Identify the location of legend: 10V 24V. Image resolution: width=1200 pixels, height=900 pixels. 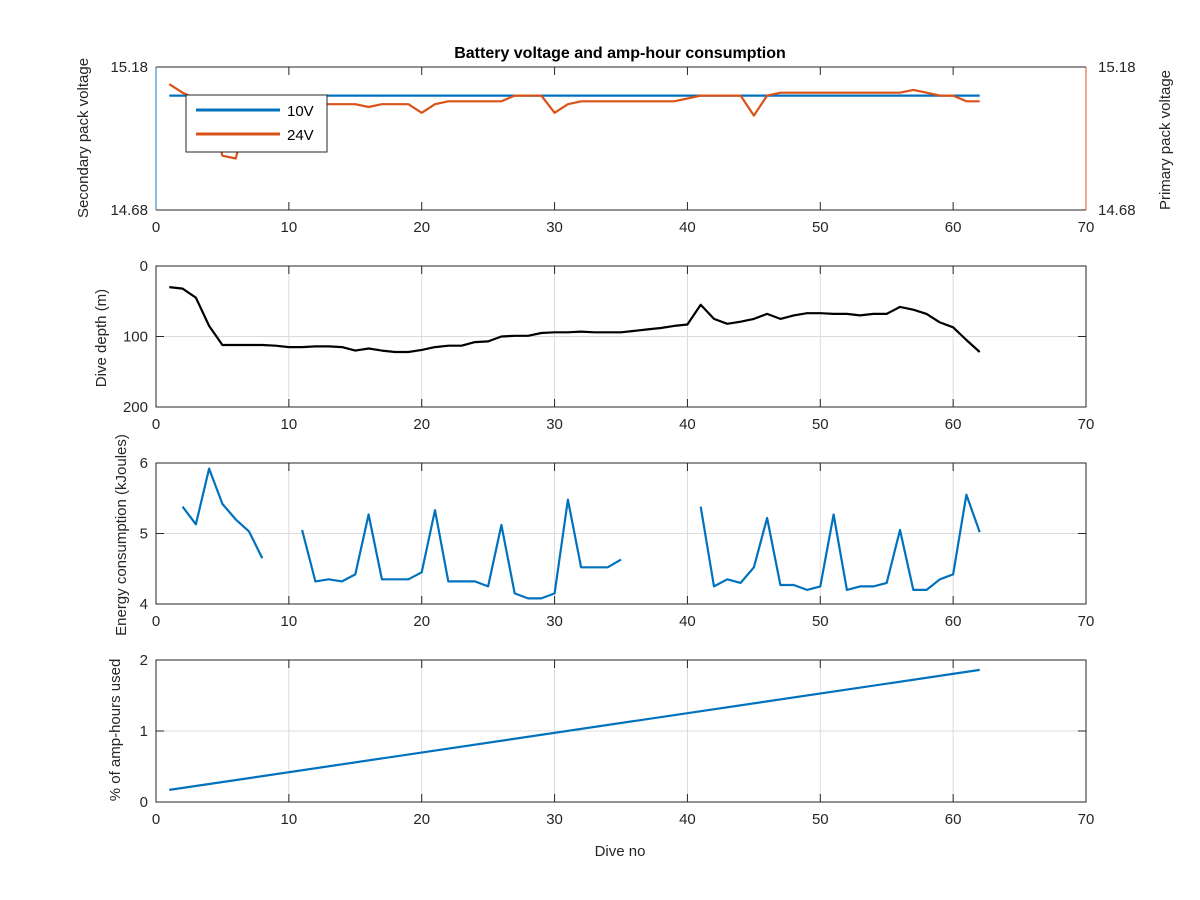
(256, 123).